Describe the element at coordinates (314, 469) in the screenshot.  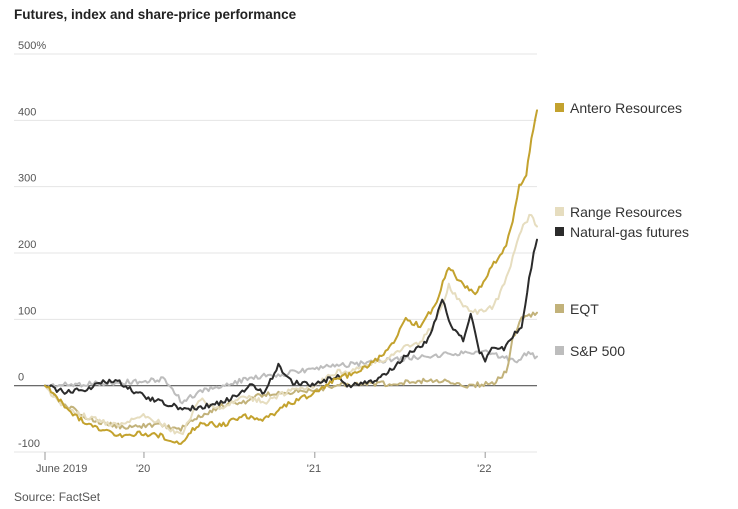
I see `x-tick-label: '21` at that location.